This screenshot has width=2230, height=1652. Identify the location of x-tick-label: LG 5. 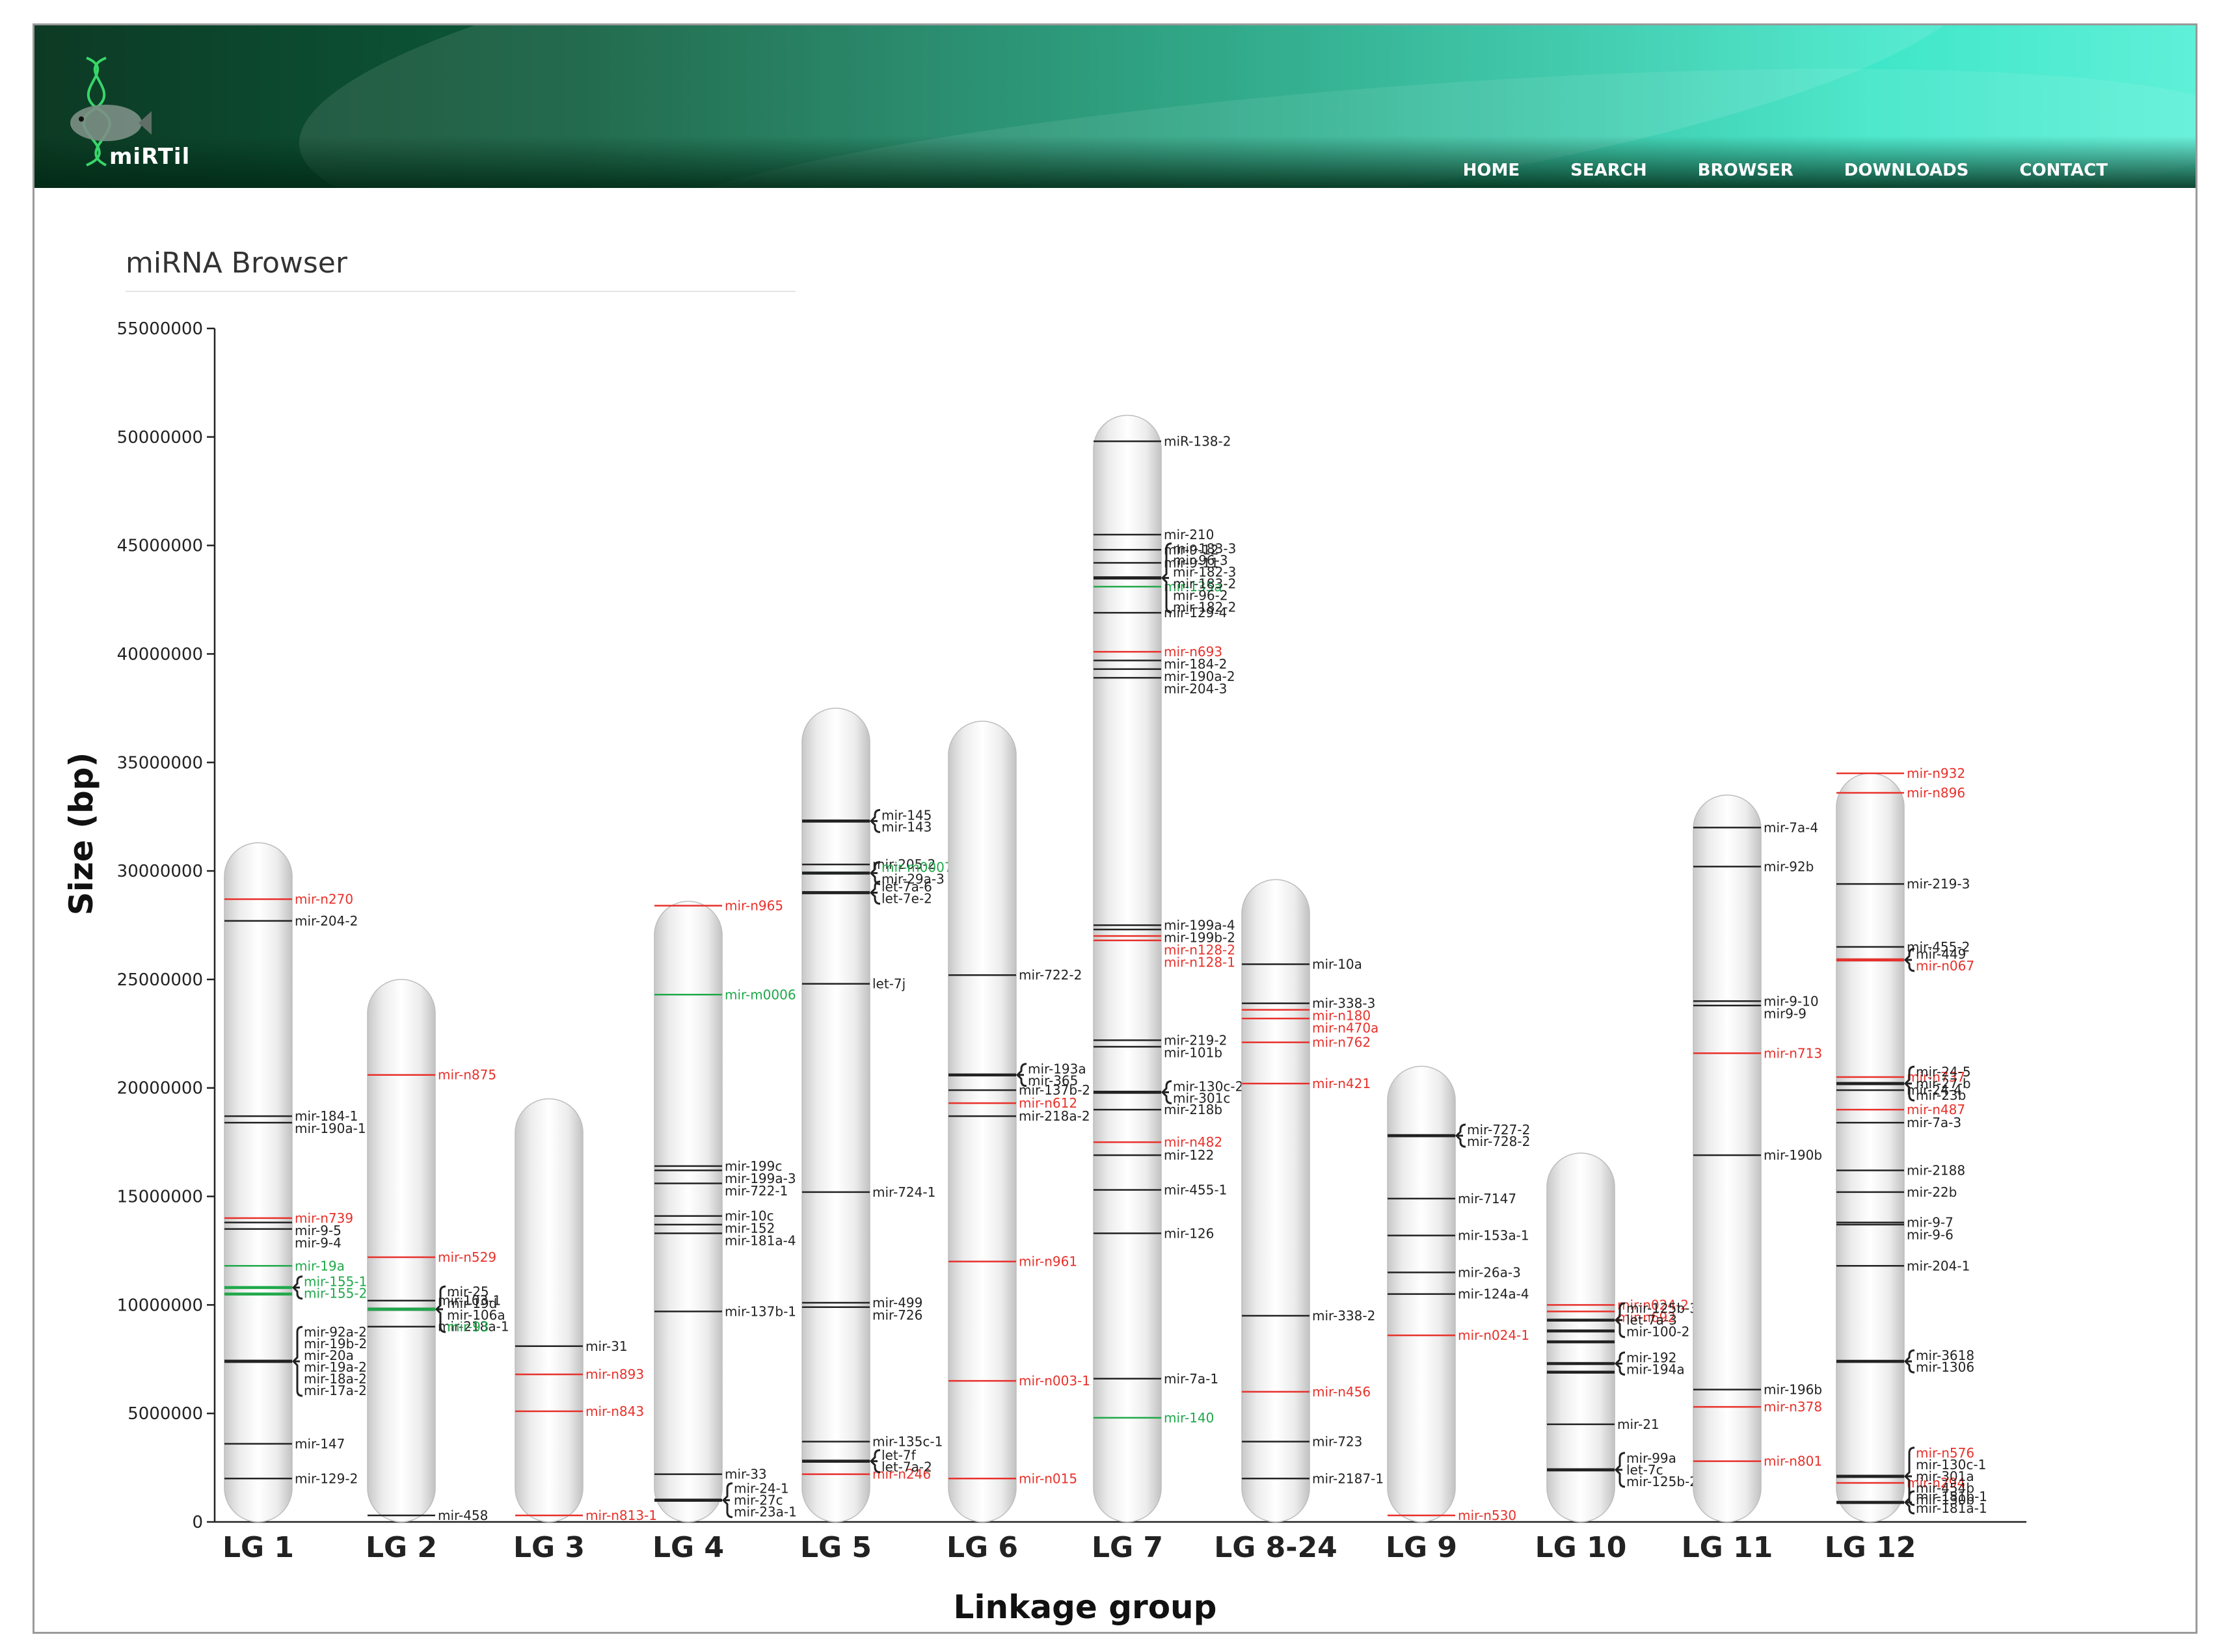
(836, 1547).